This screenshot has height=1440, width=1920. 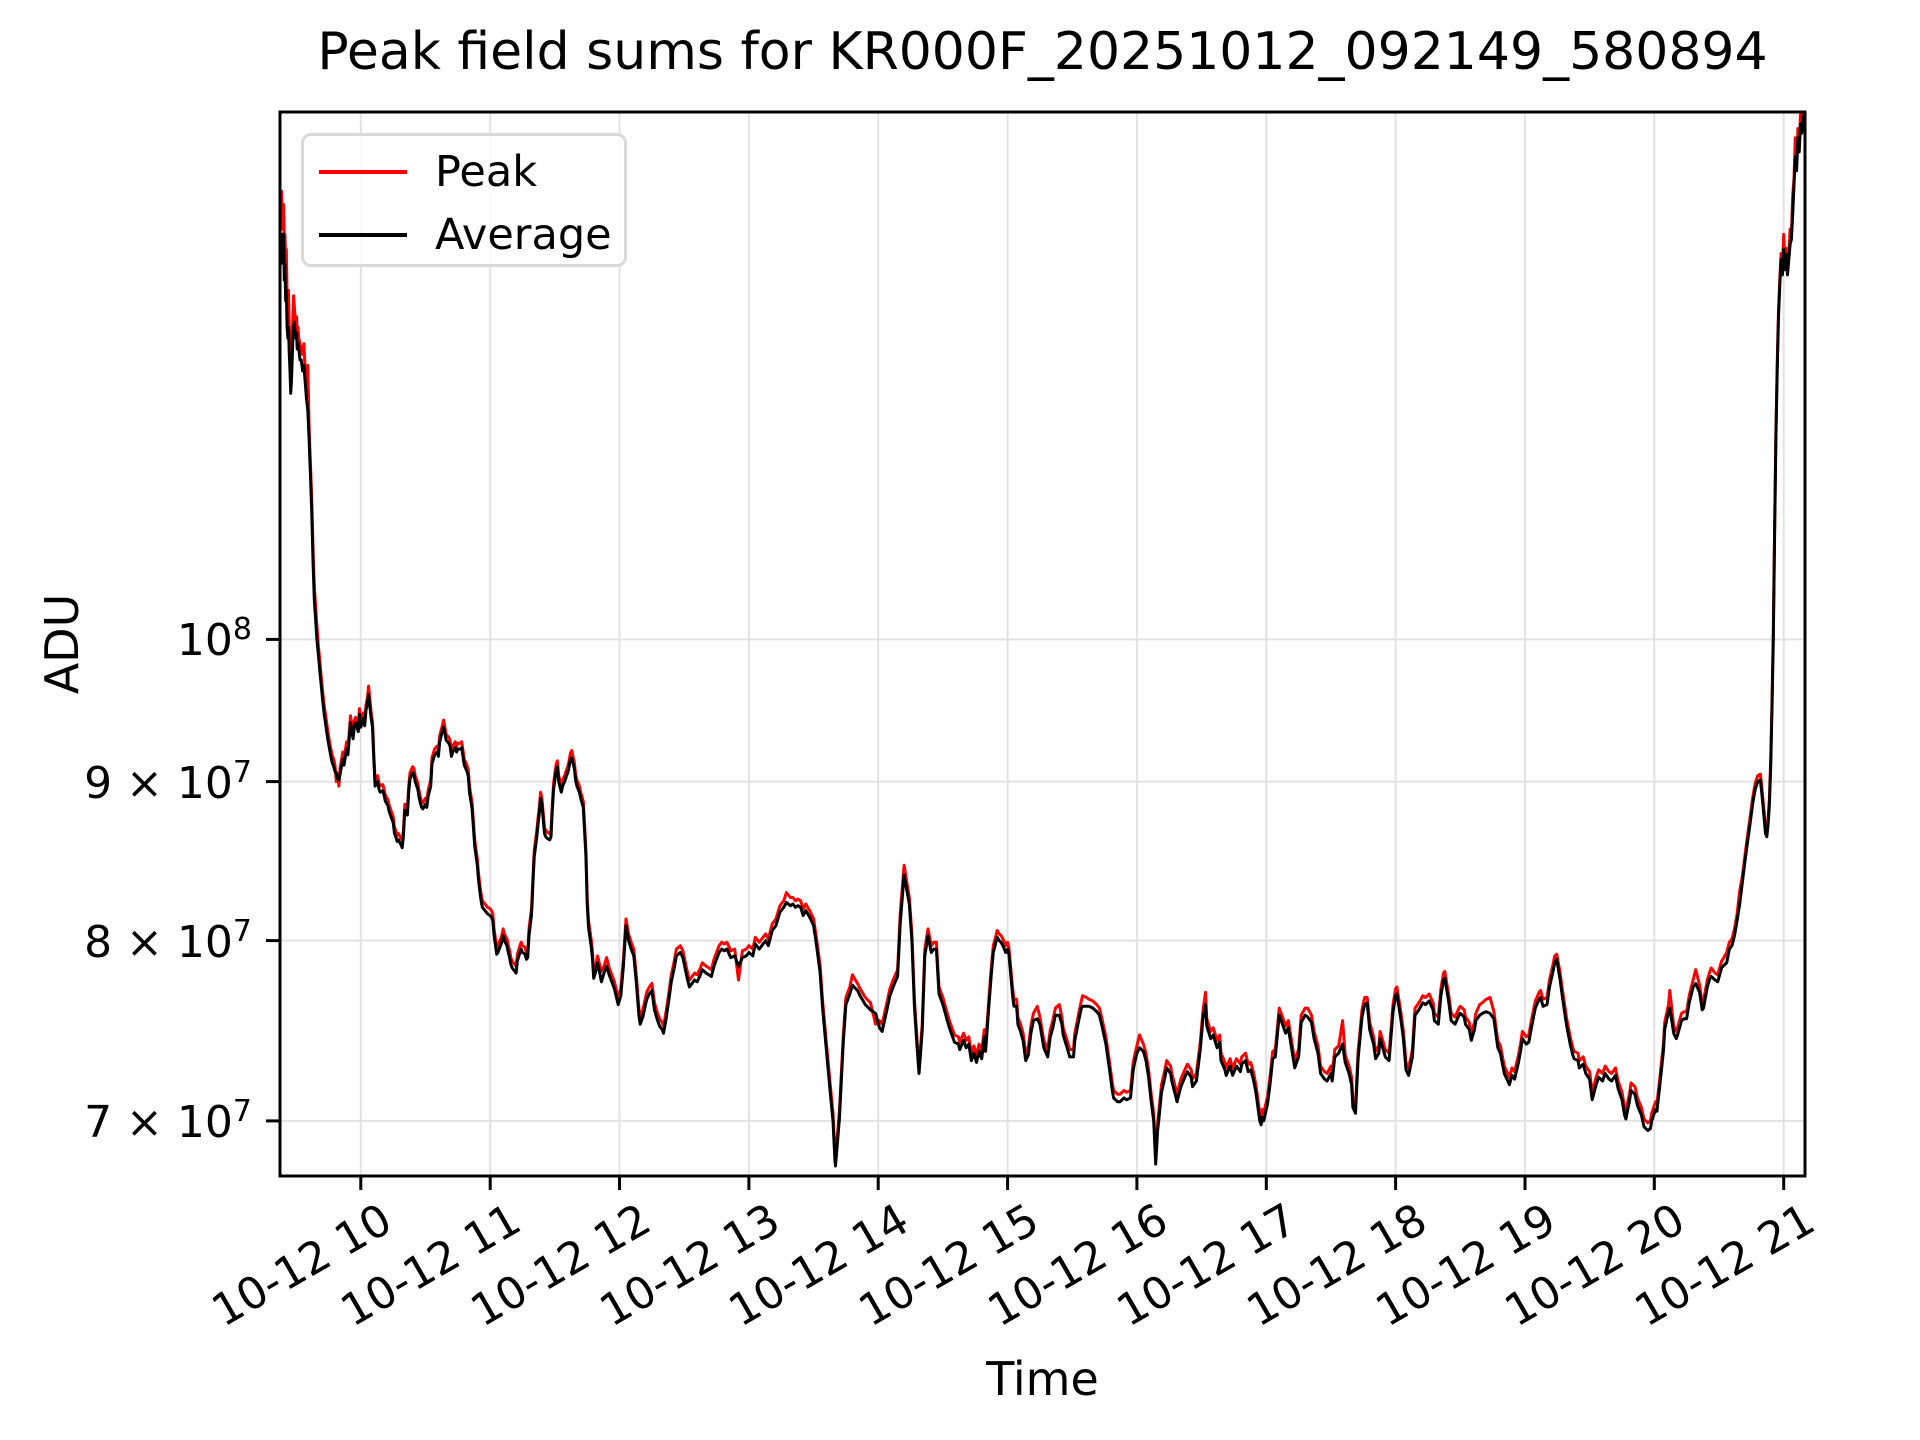 What do you see at coordinates (523, 234) in the screenshot?
I see `legend-item-label: Average` at bounding box center [523, 234].